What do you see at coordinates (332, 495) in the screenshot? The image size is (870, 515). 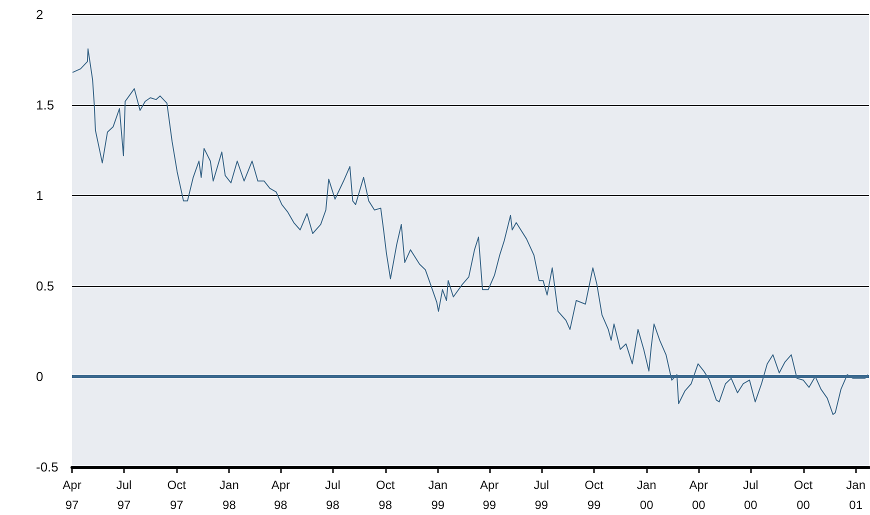 I see `x-tick-label: Jul 98` at bounding box center [332, 495].